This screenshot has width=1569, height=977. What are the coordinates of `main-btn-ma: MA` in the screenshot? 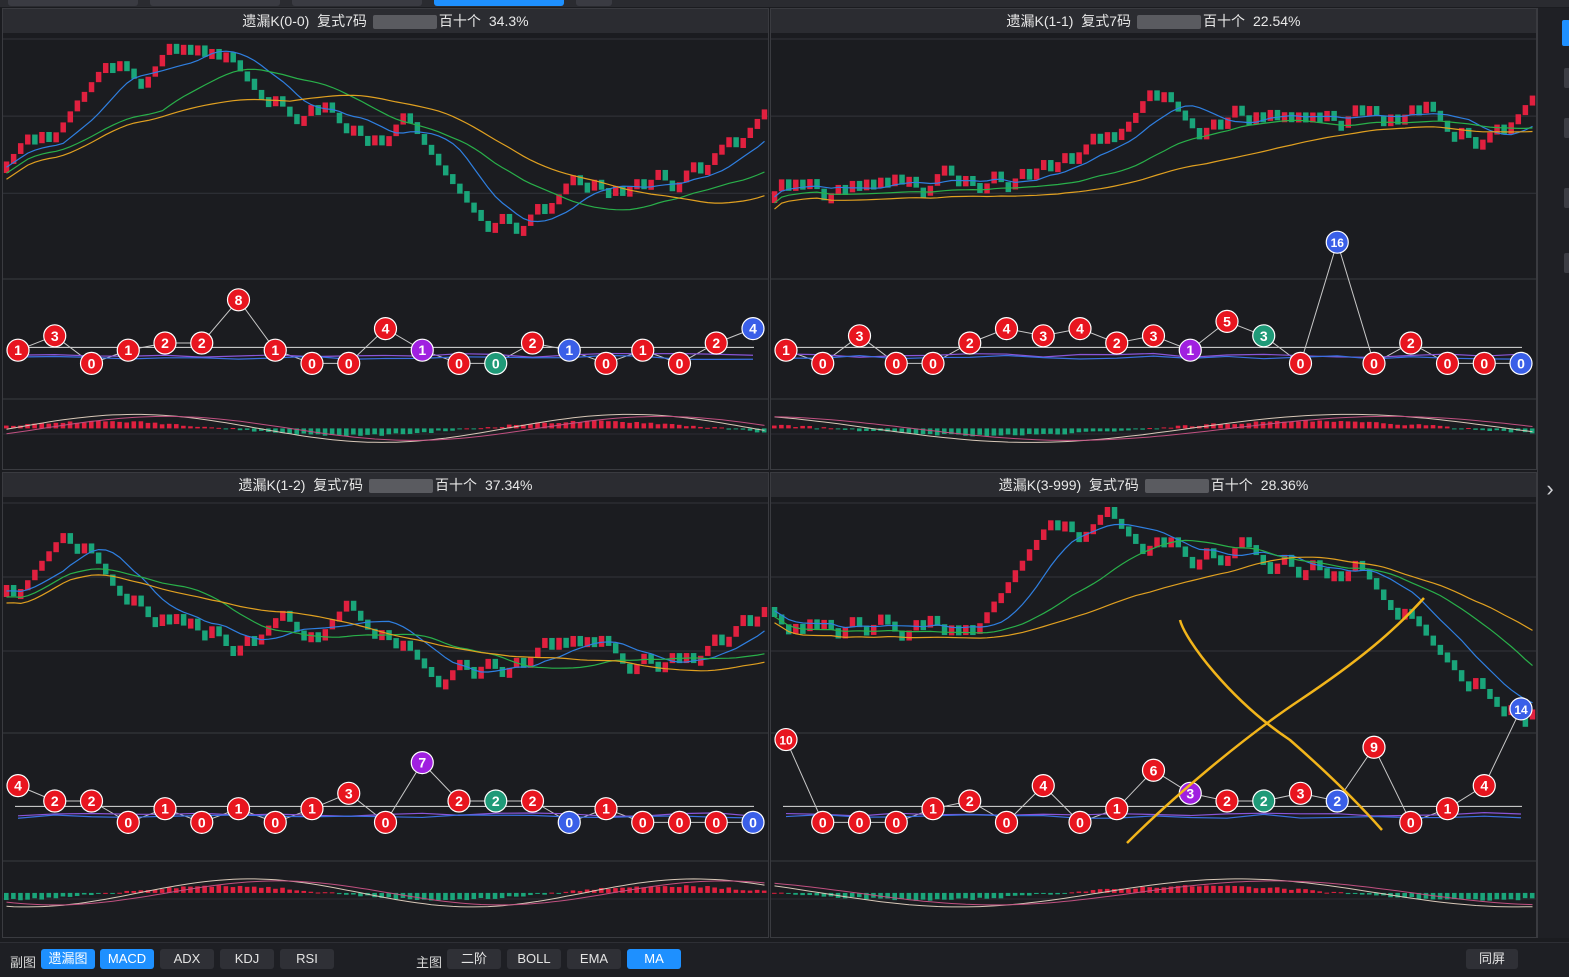 It's located at (654, 959).